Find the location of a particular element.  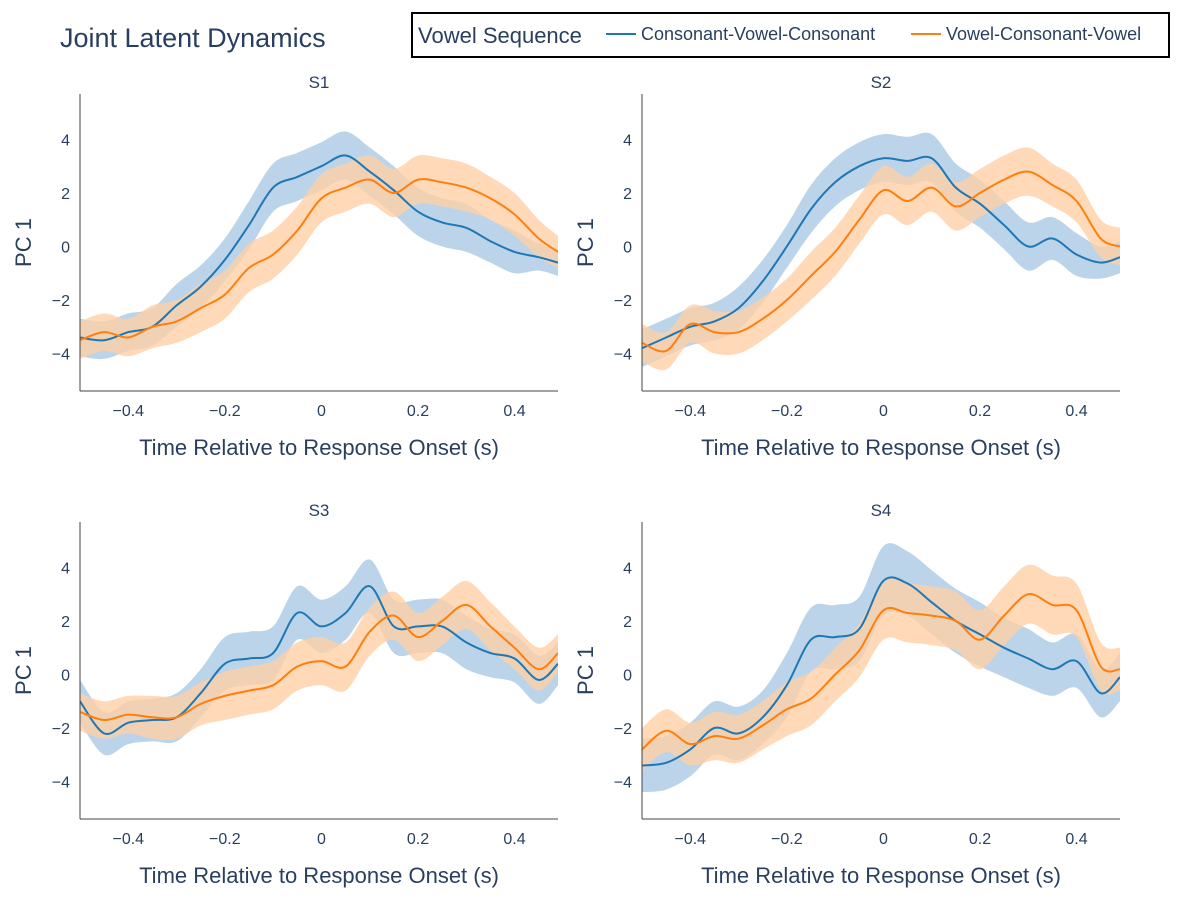

subplot-title: S3 is located at coordinates (319, 510).